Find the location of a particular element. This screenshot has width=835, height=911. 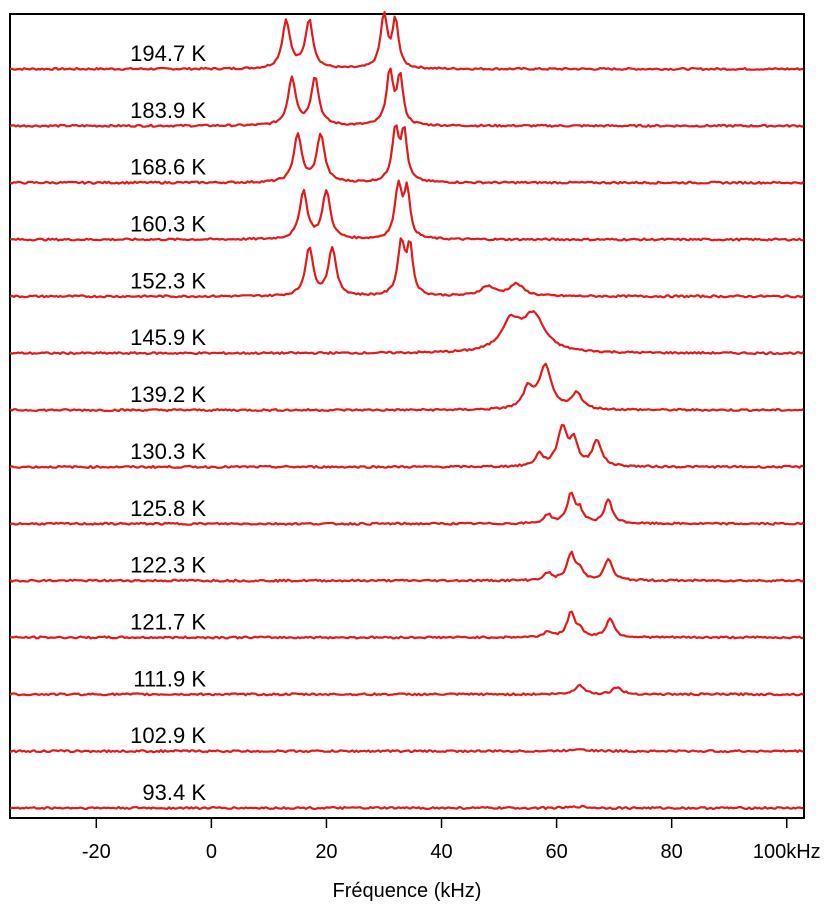

trace-temperature-label: 111.9 K is located at coordinates (169, 678).